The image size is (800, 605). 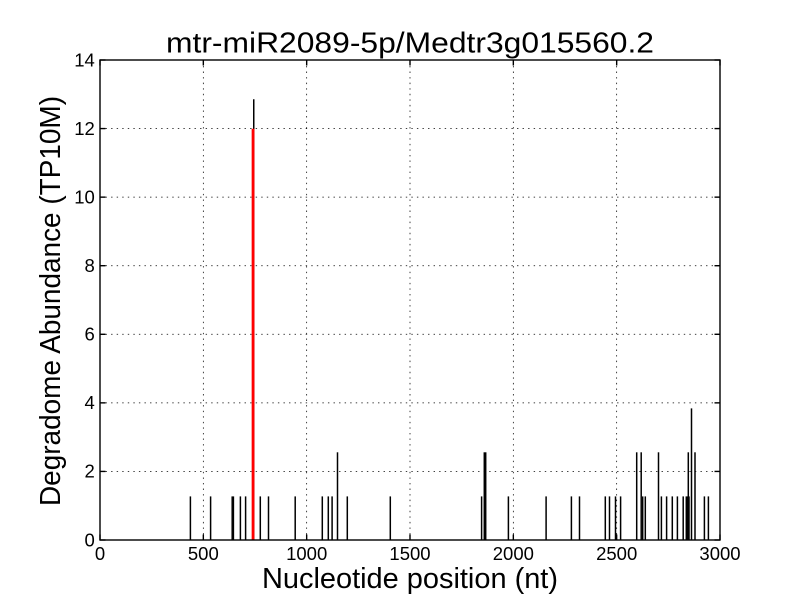 What do you see at coordinates (84, 197) in the screenshot?
I see `svg-text: 10` at bounding box center [84, 197].